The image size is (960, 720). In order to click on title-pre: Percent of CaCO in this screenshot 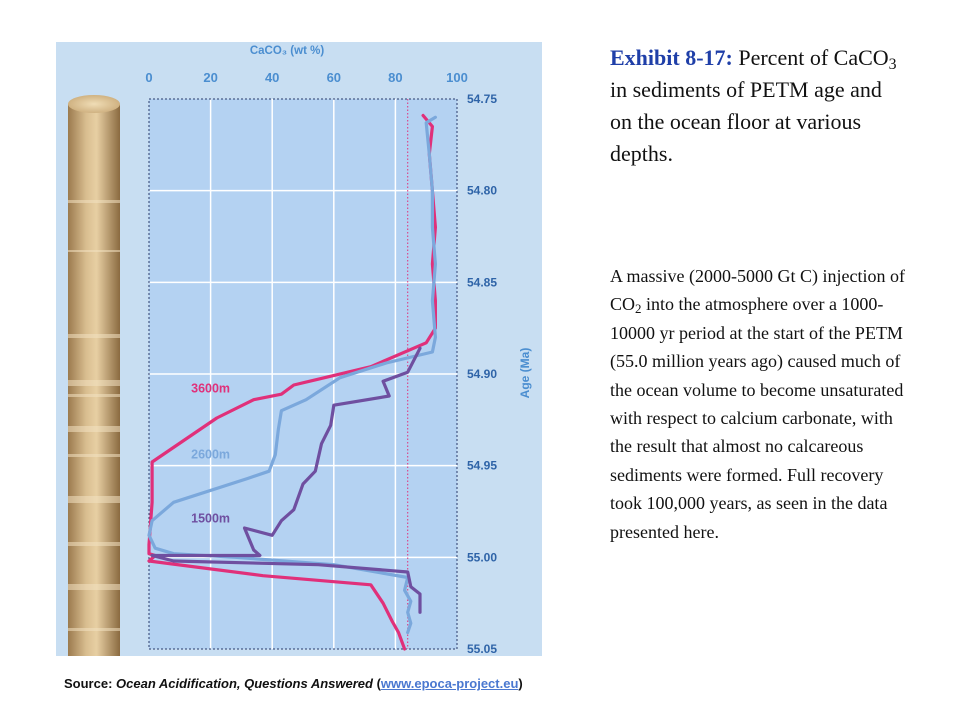, I will do `click(813, 57)`.